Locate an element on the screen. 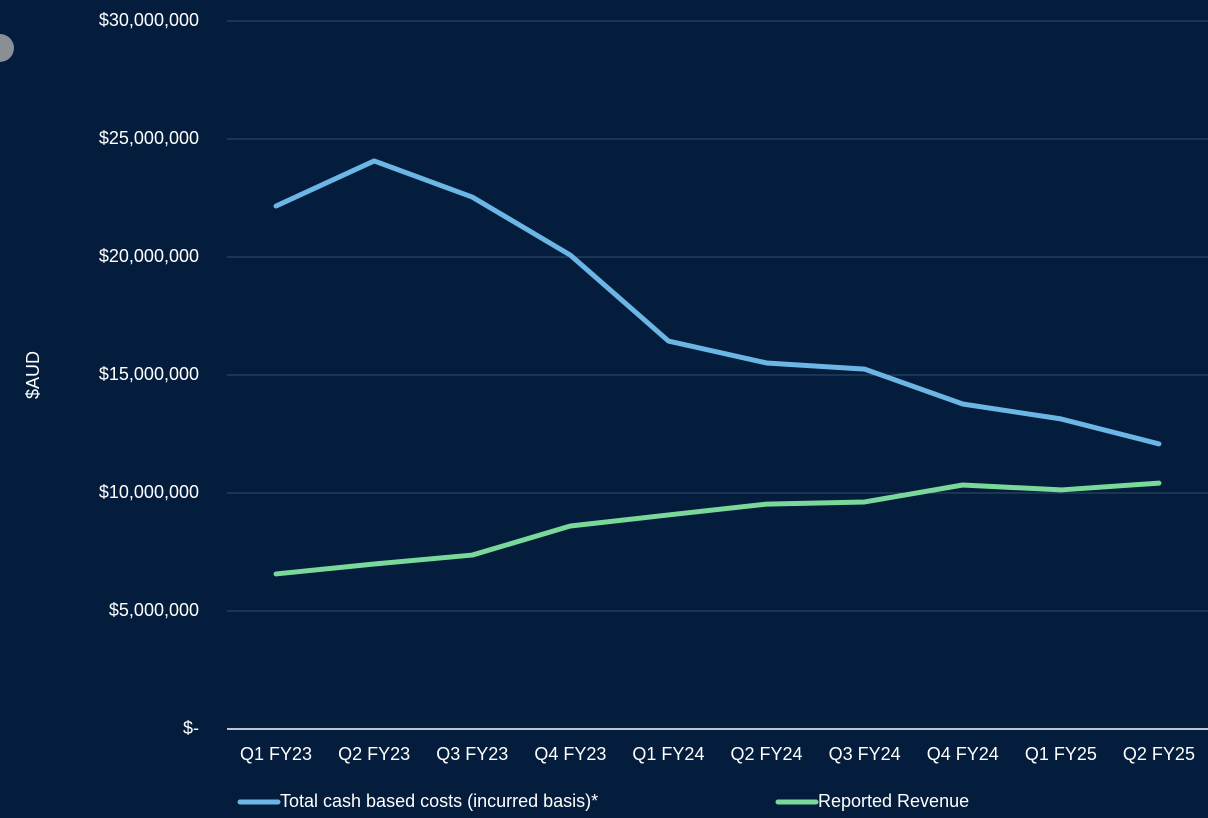  x-tick-label: Q3 FY23 is located at coordinates (472, 754).